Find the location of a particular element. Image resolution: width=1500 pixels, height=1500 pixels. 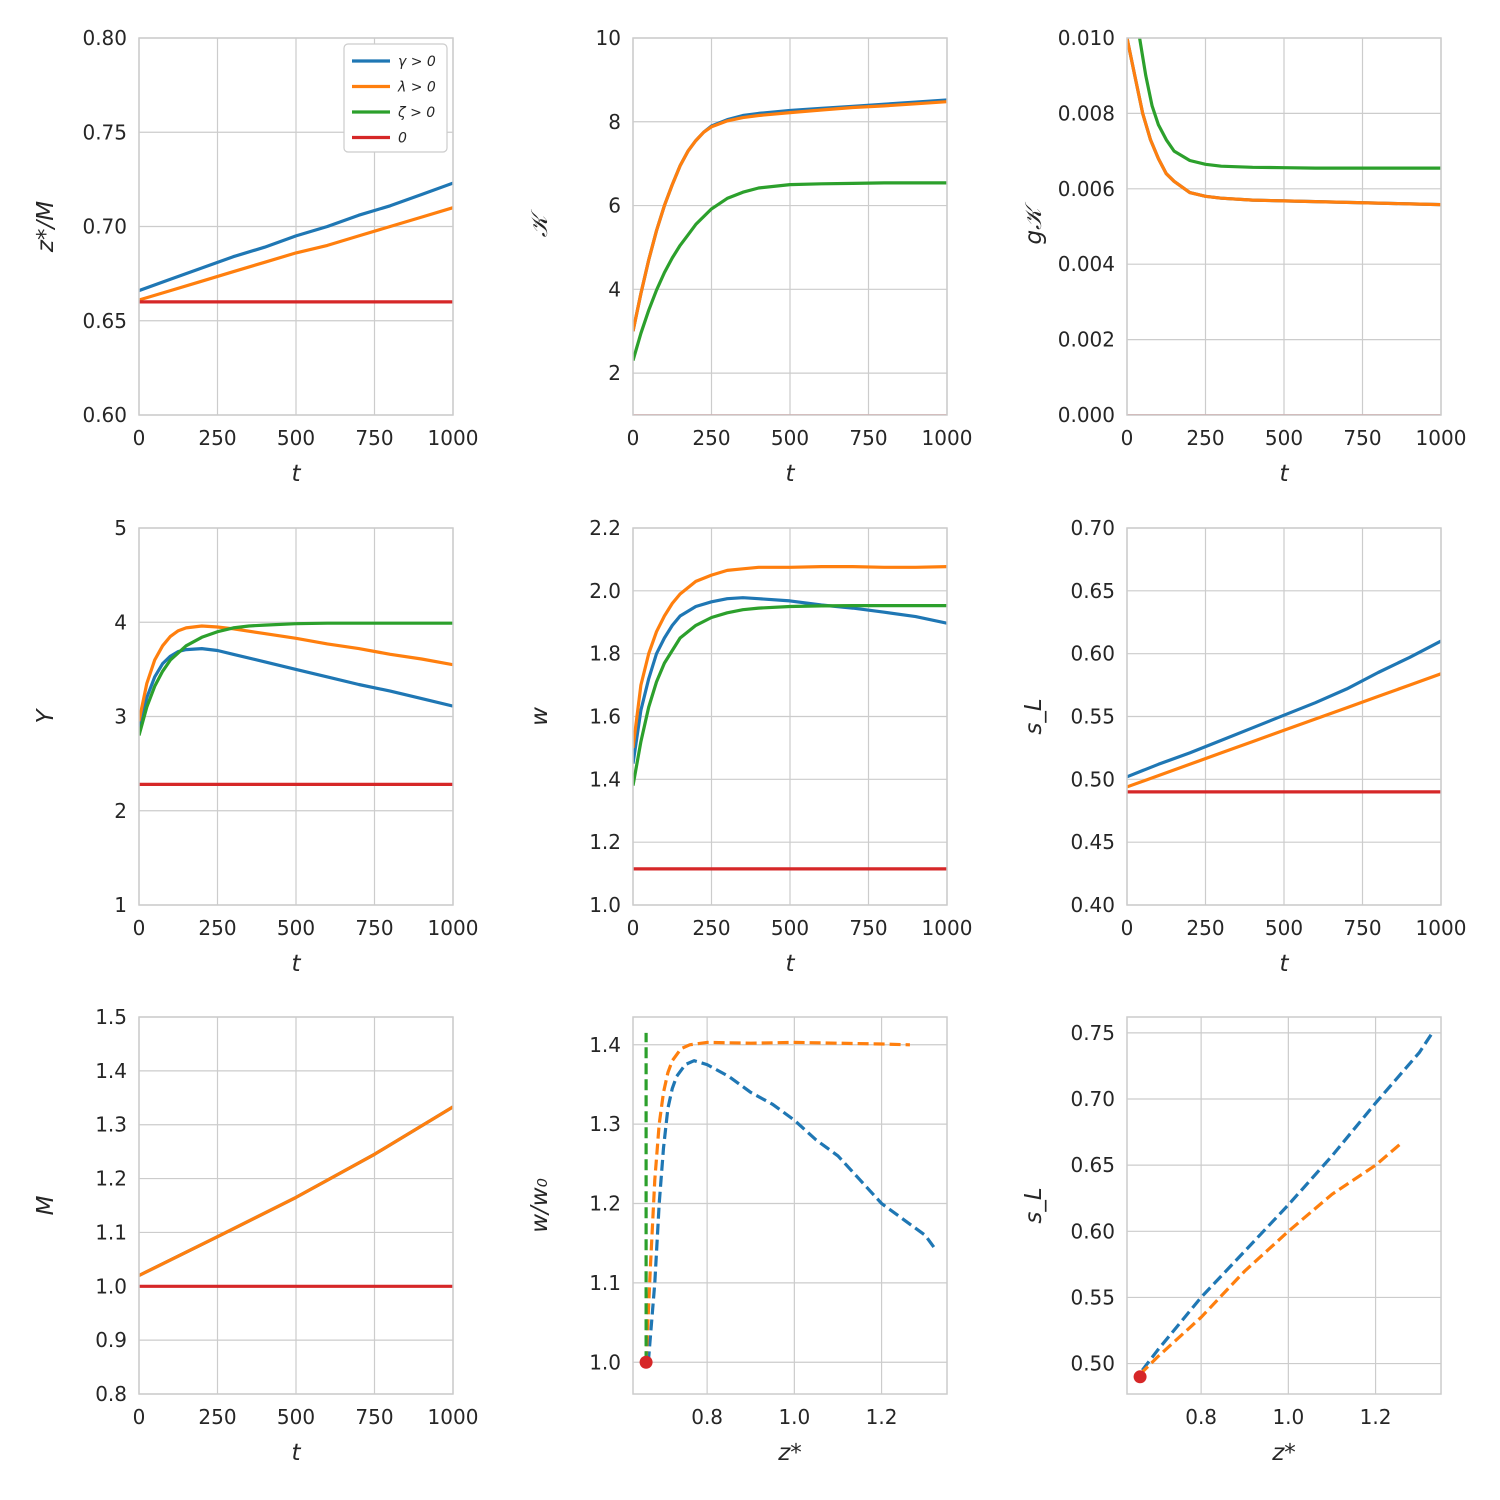

subplot-2: 0 250 500 750 1000 2 4 6 8 10 t 𝒦 is located at coordinates (749, 256).